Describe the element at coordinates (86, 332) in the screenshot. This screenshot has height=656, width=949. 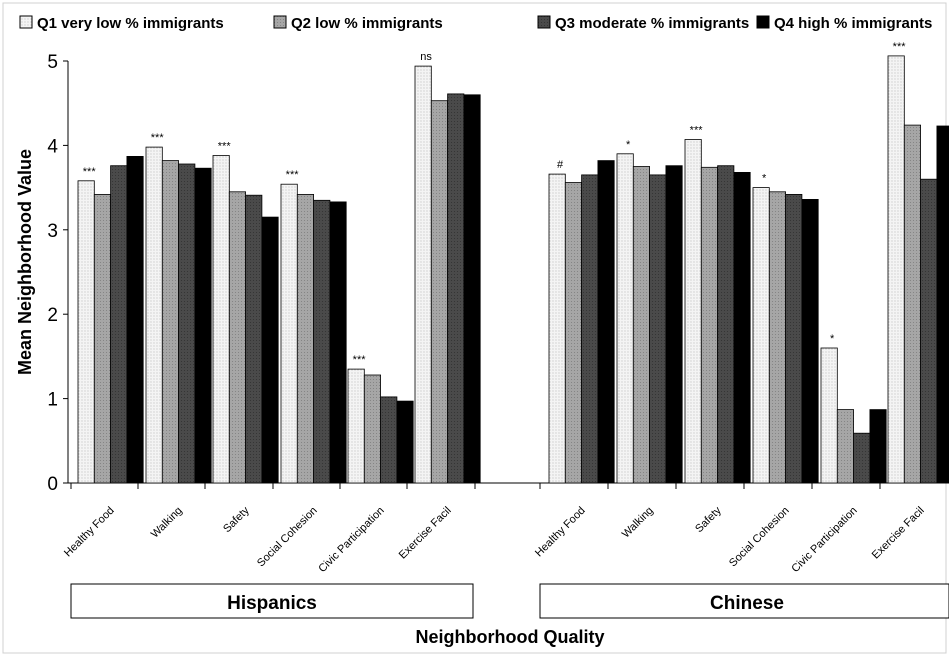
I see `bar-hispanics-healthy-food-q1` at that location.